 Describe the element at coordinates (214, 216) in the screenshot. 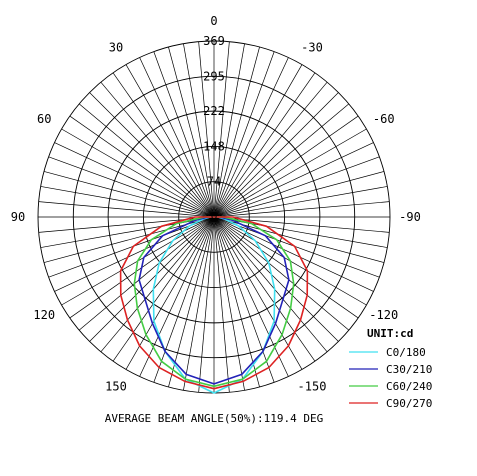

I see `center-label: 0` at that location.